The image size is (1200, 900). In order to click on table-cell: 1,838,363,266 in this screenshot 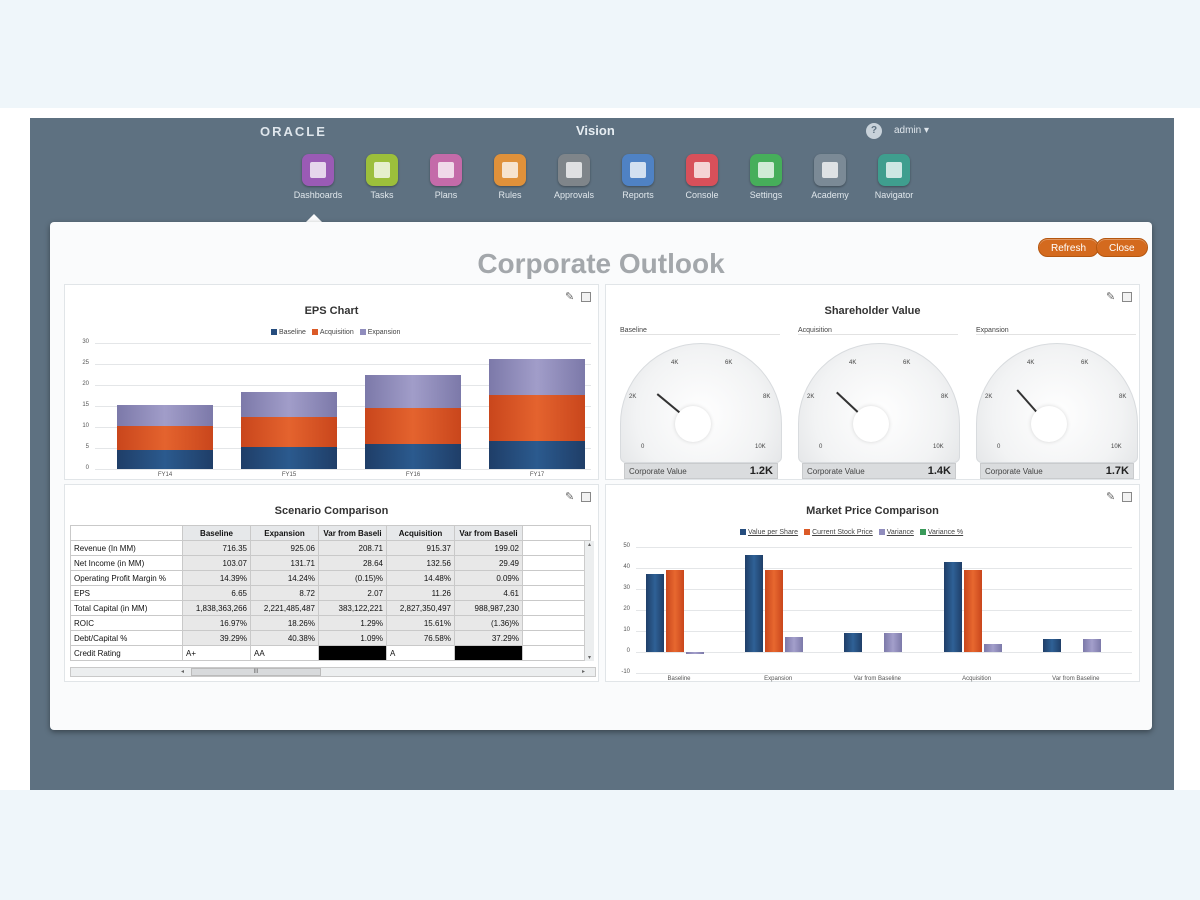, I will do `click(216, 608)`.